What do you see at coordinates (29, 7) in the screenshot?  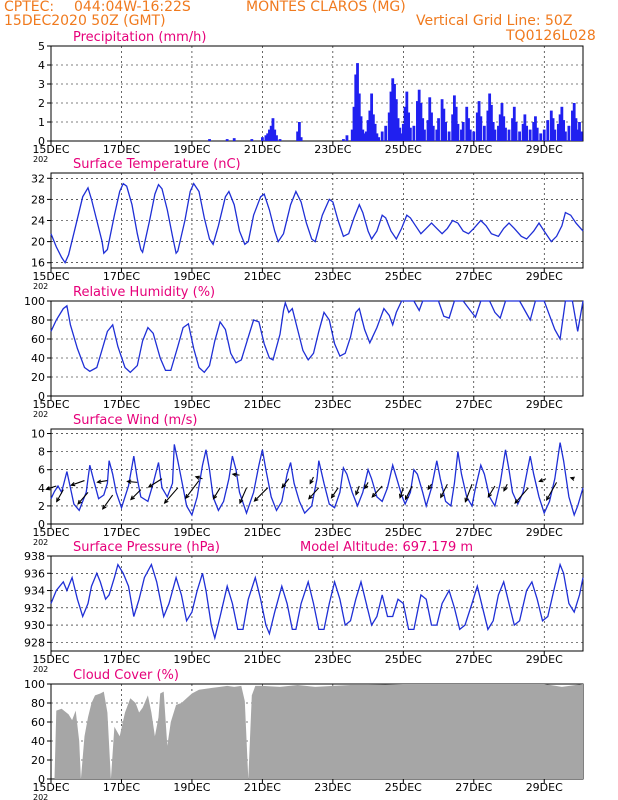 I see `header-cptec-label: CPTEC:` at bounding box center [29, 7].